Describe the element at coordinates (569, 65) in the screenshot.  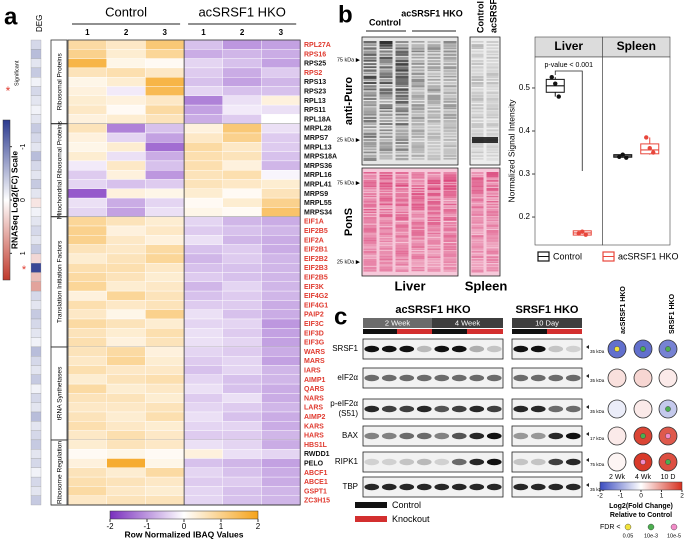
I see `annotation: p-value < 0.001` at that location.